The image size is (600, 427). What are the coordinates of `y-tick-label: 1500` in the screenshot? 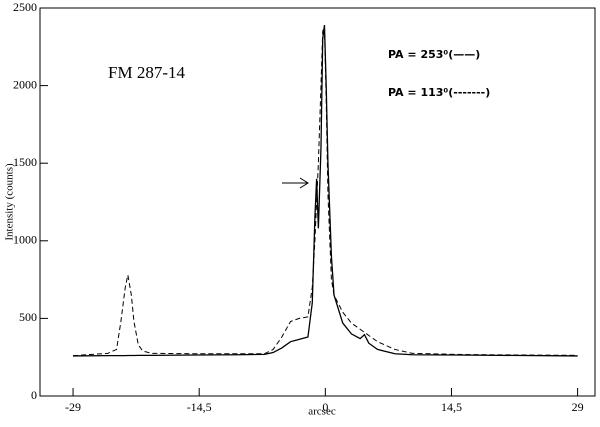 It's located at (25, 162).